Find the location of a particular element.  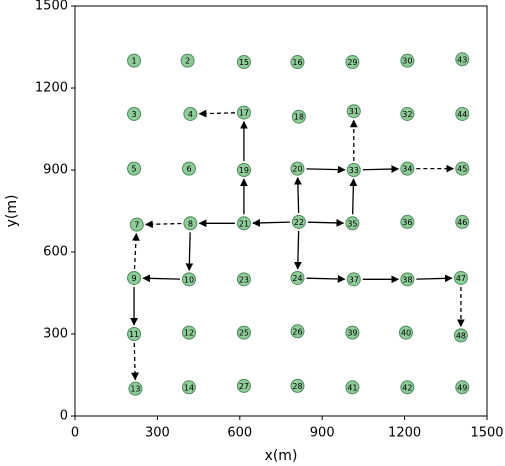

node-label: 45 is located at coordinates (462, 169).